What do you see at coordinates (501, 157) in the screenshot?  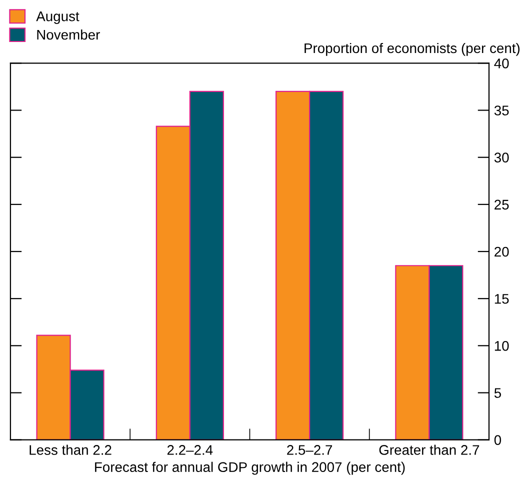 I see `y-tick-label: 30` at bounding box center [501, 157].